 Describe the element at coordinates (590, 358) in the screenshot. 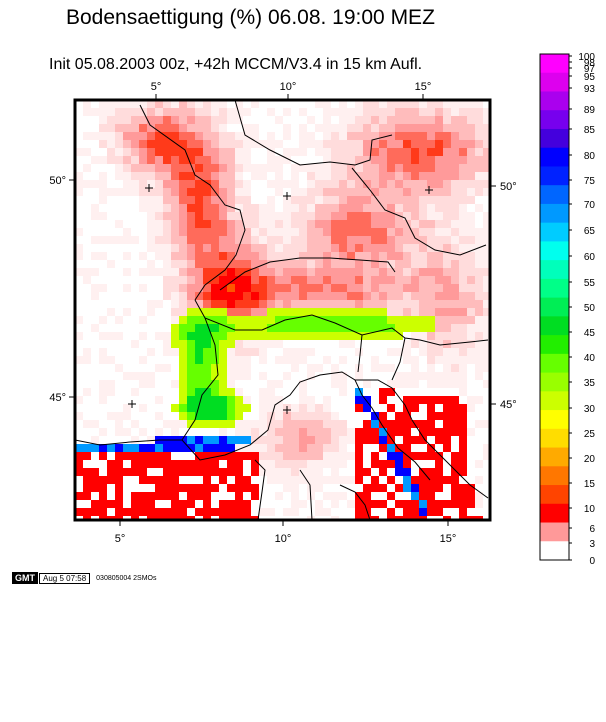

I see `colorbar-label: 40` at that location.